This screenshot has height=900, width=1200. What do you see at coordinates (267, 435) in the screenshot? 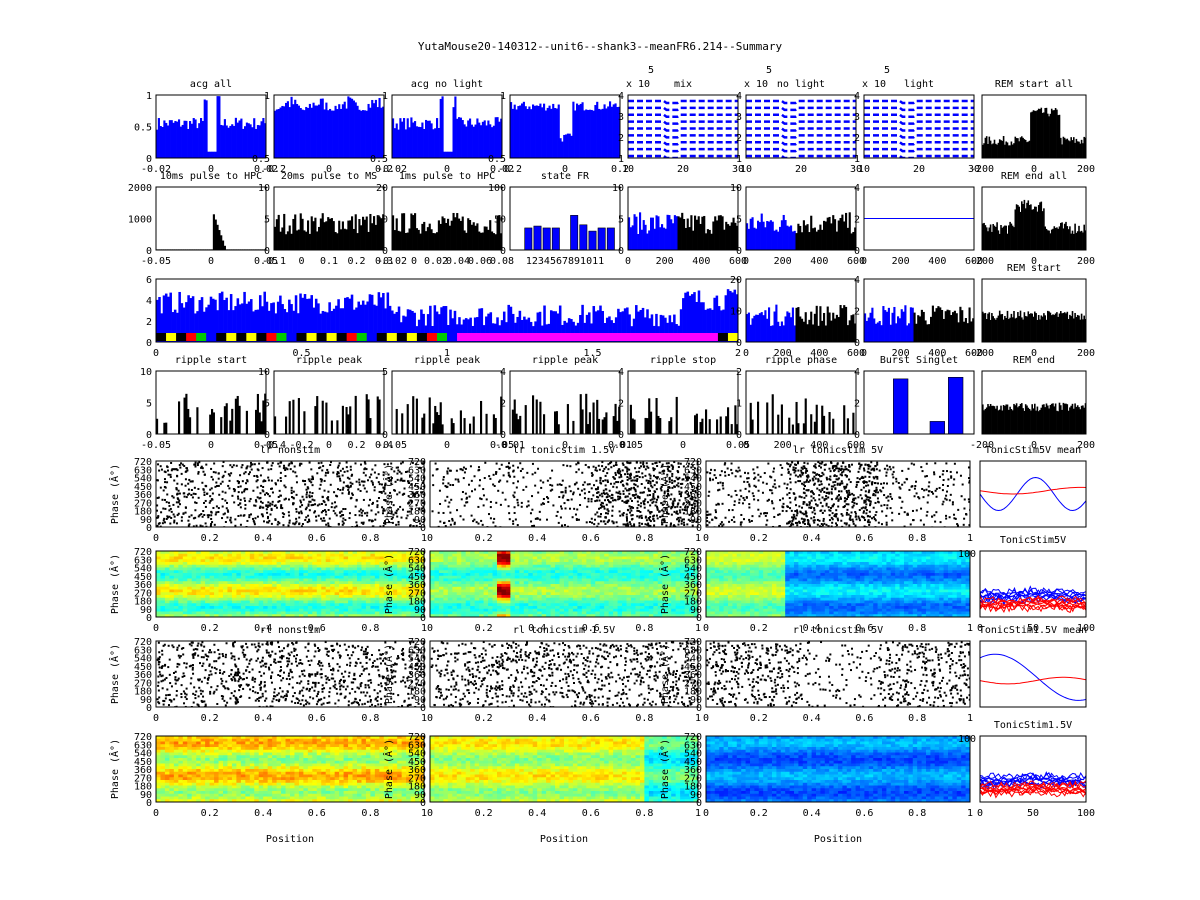
I see `ripple-peak-1-ytick-label: 0` at bounding box center [267, 435].